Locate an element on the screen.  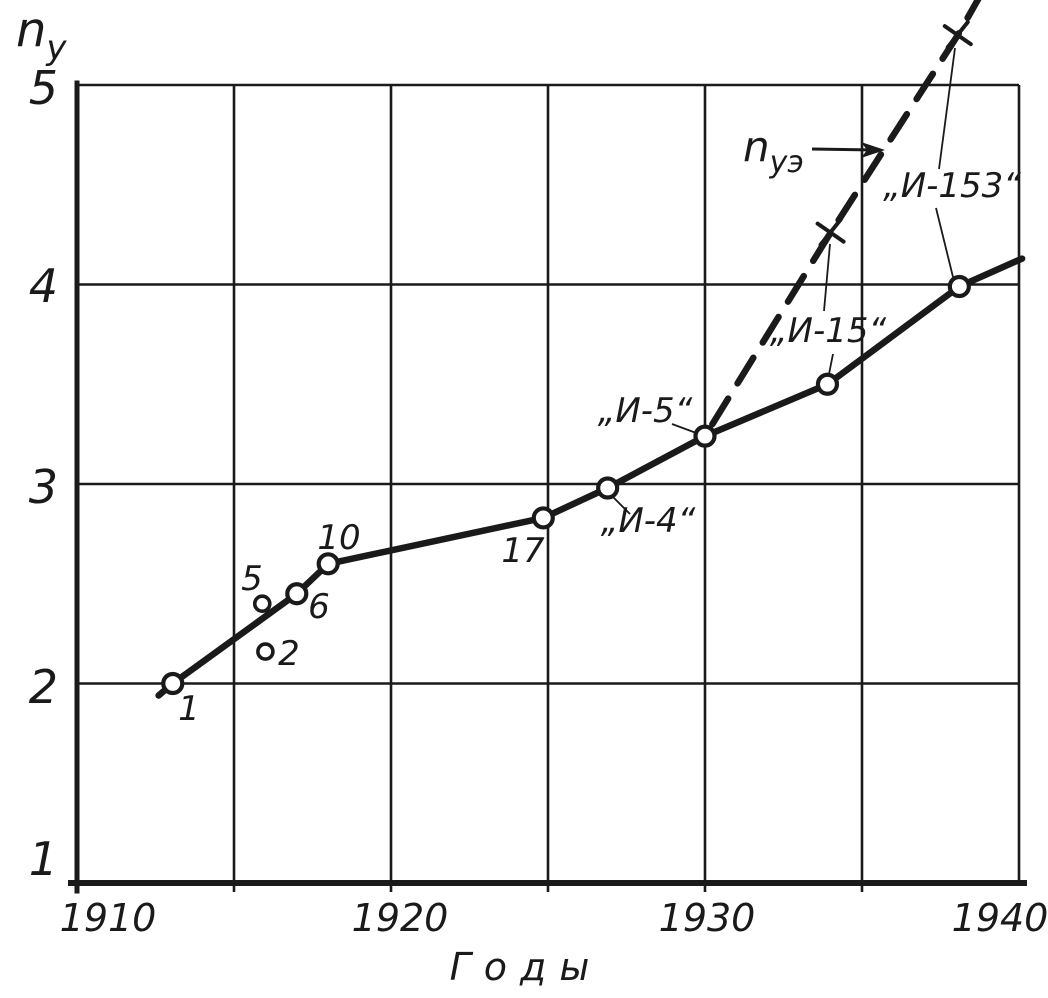
annotation-i-4: „И-4“ is located at coordinates (648, 521).